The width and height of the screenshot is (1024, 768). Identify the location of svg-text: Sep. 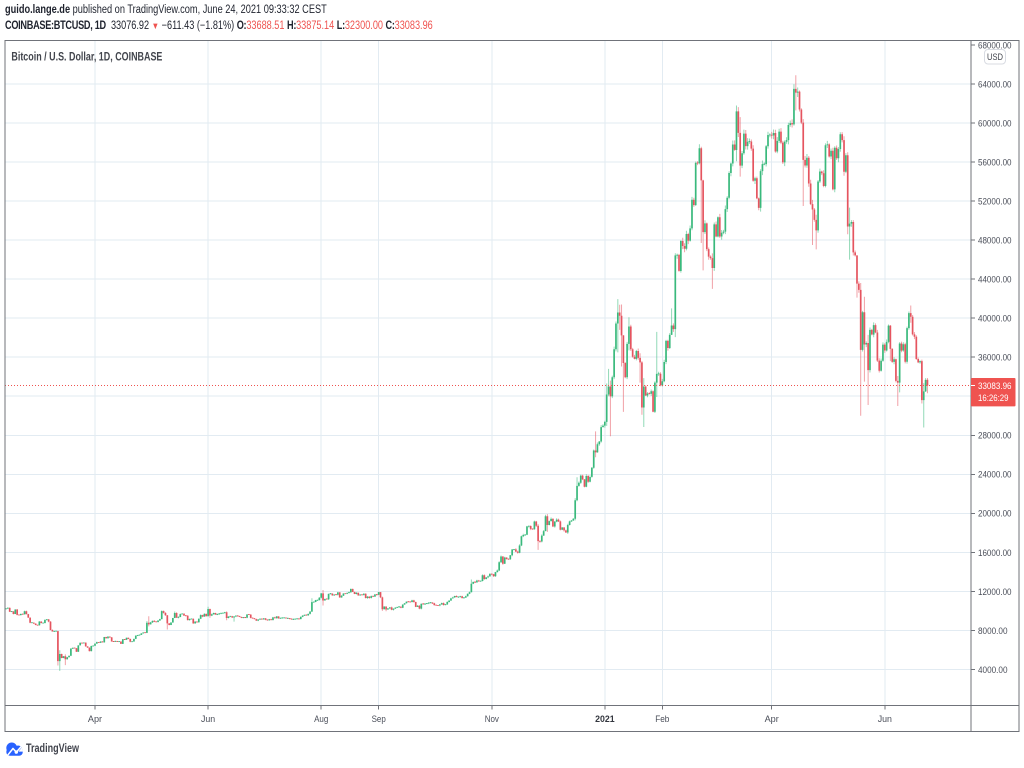
(379, 719).